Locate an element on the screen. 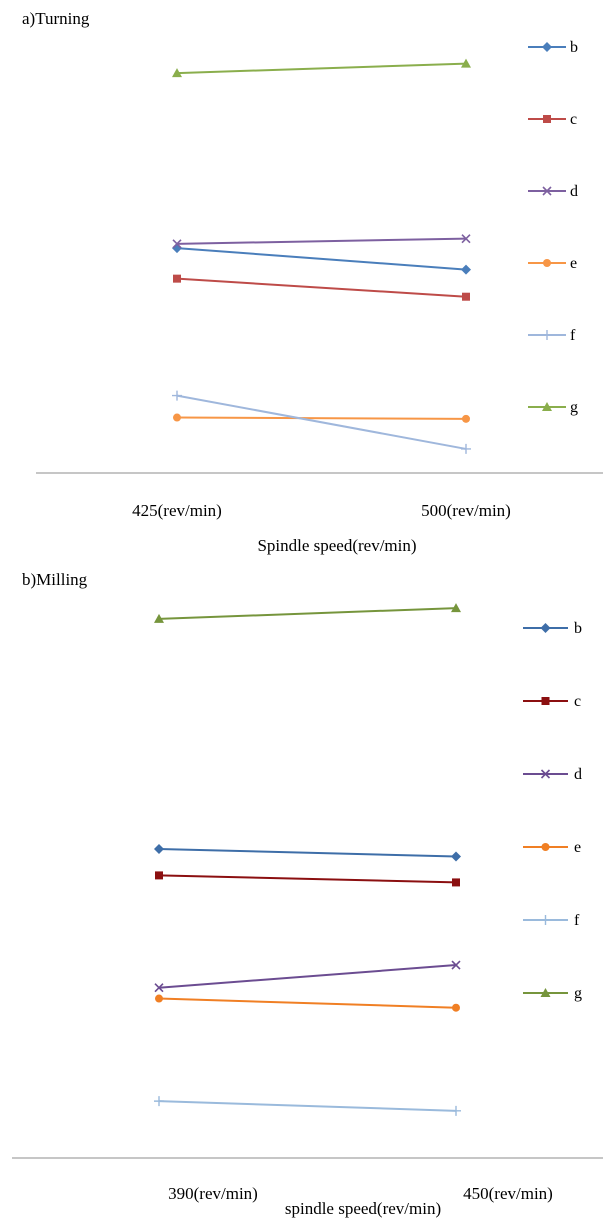 The width and height of the screenshot is (605, 1218). turning-legend-marker-c is located at coordinates (547, 119).